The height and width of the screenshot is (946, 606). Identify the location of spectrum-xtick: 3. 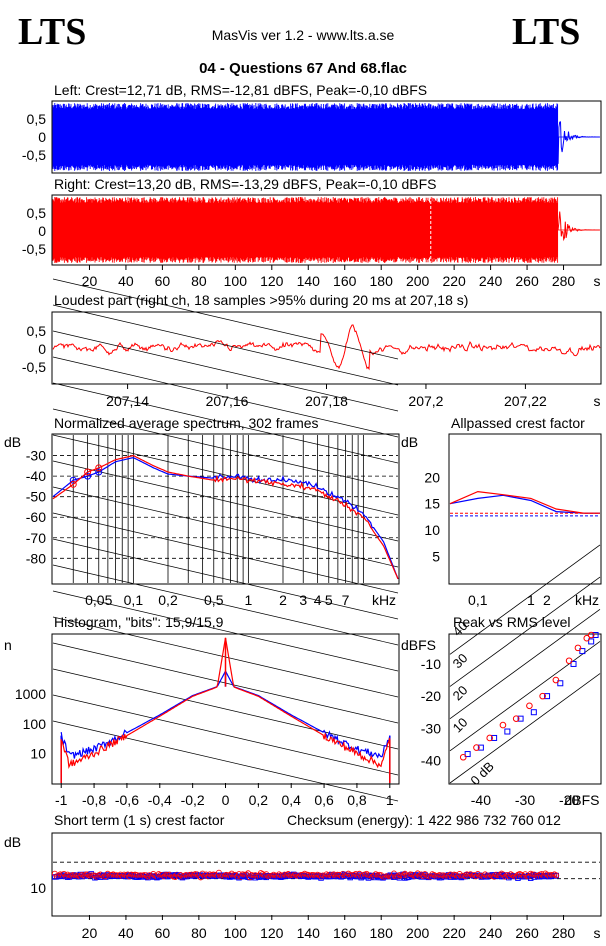
(303, 600).